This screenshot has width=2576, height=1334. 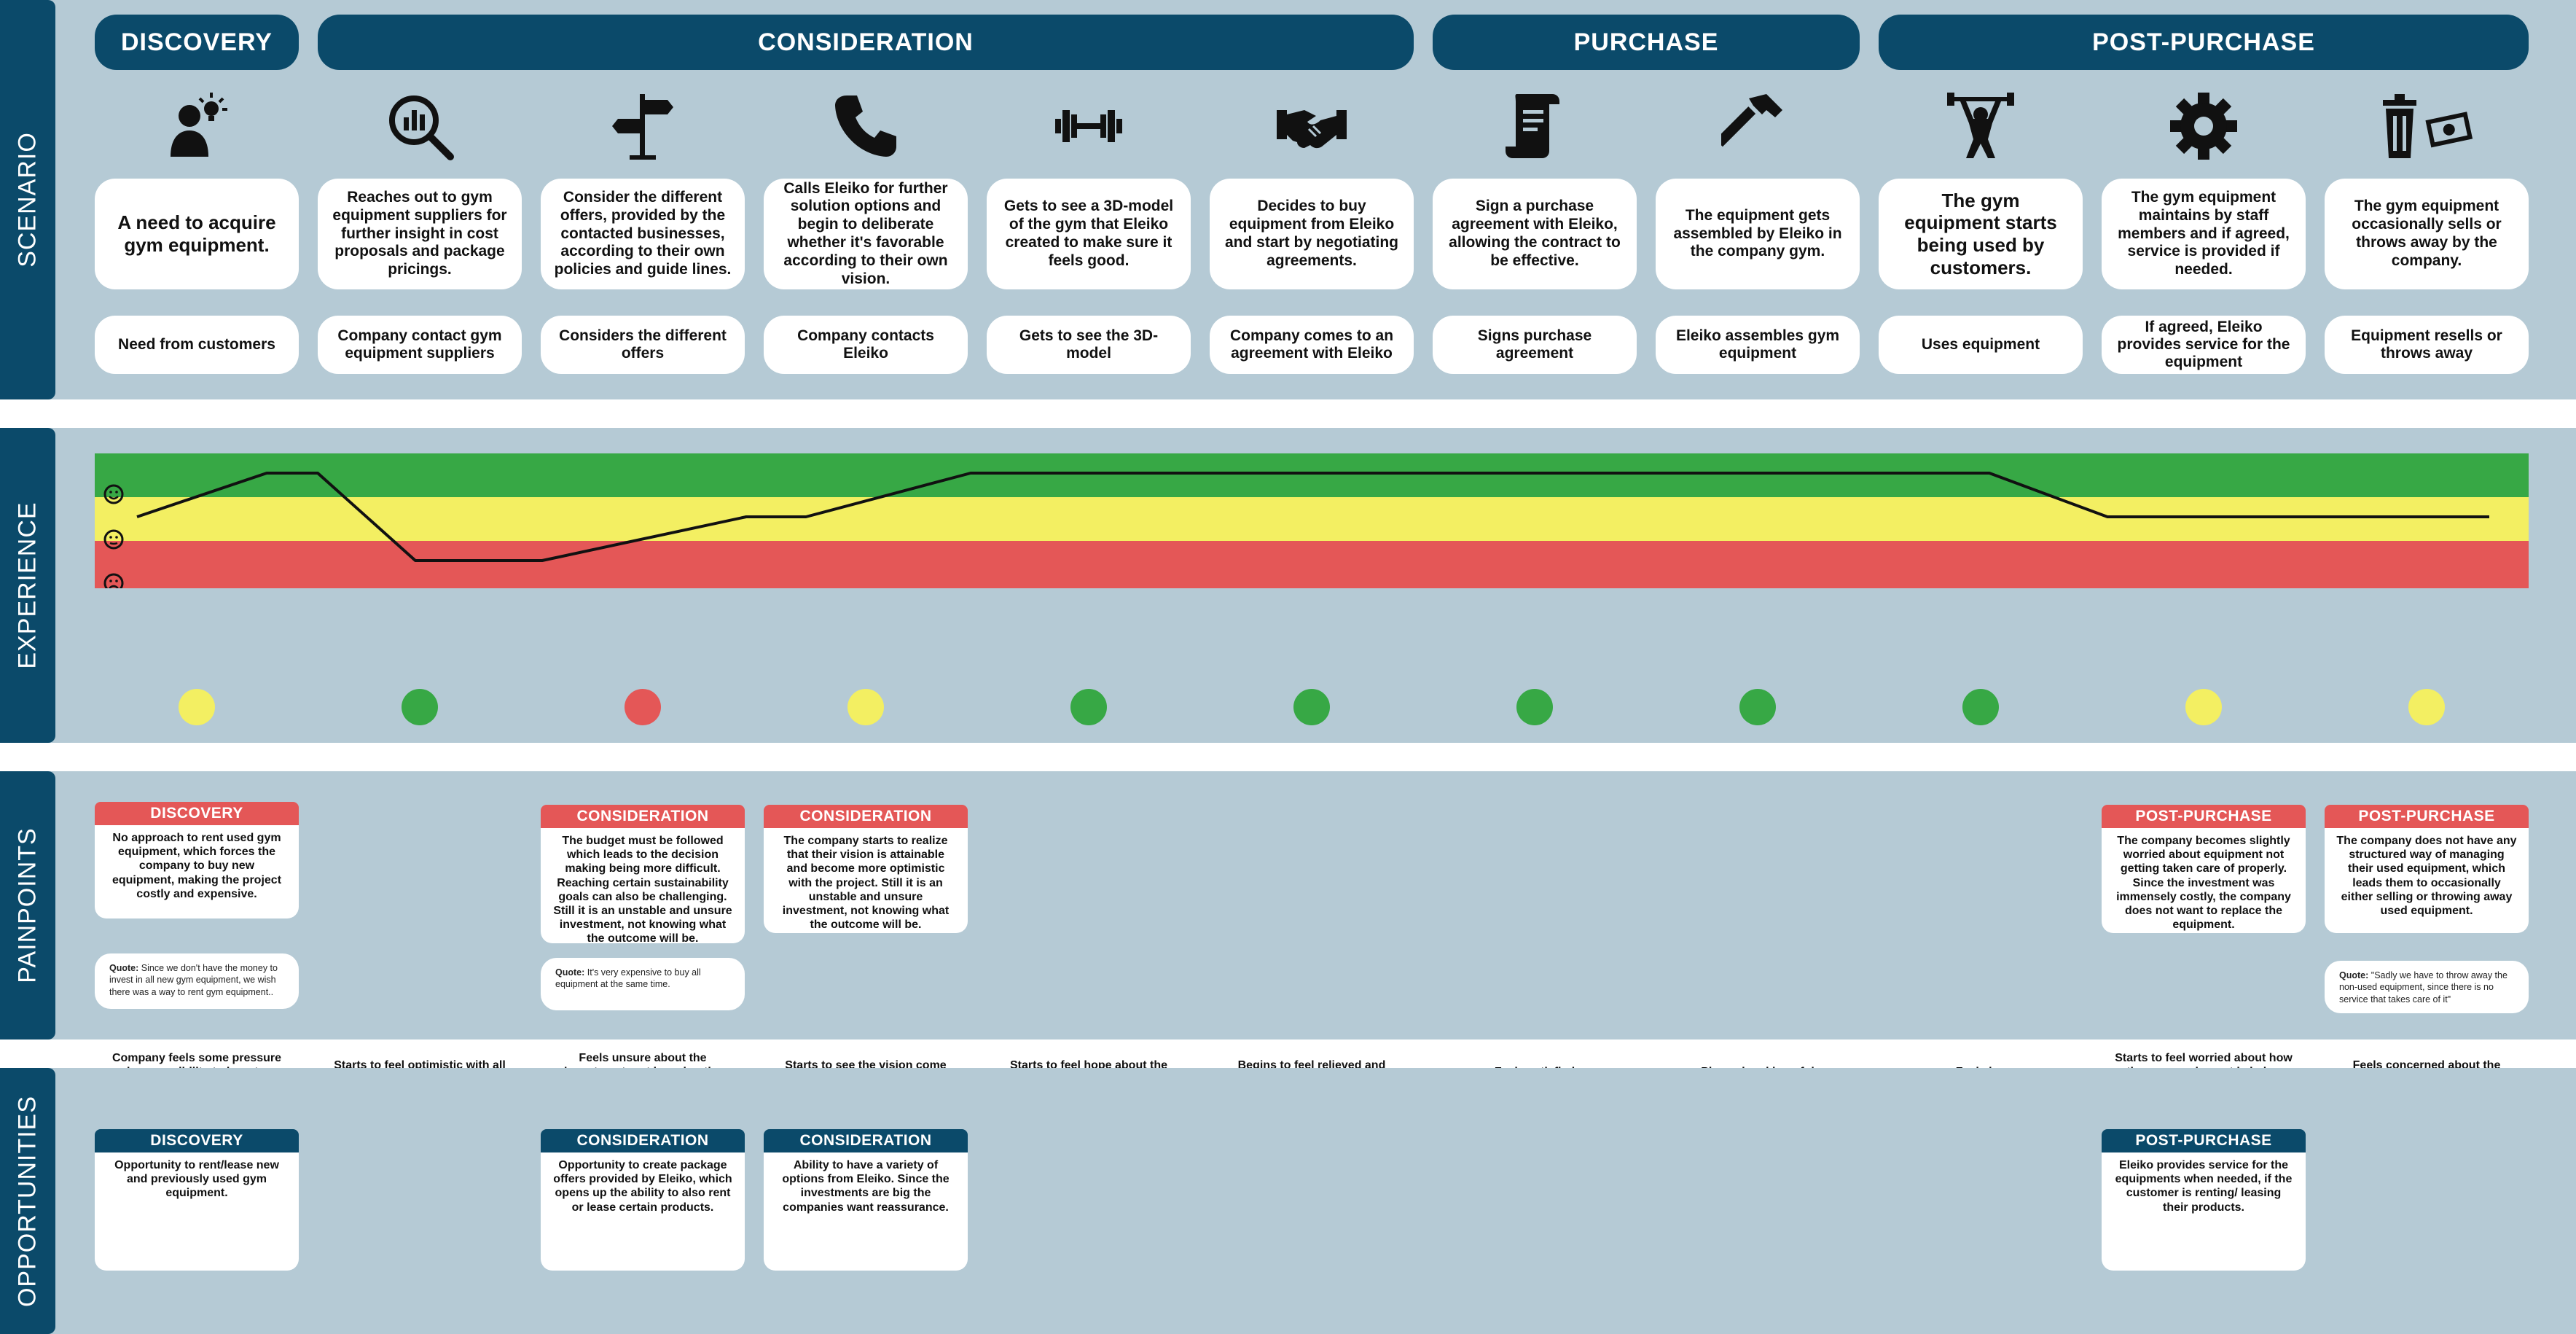 What do you see at coordinates (27, 585) in the screenshot?
I see `experience-label: EXPERIENCE` at bounding box center [27, 585].